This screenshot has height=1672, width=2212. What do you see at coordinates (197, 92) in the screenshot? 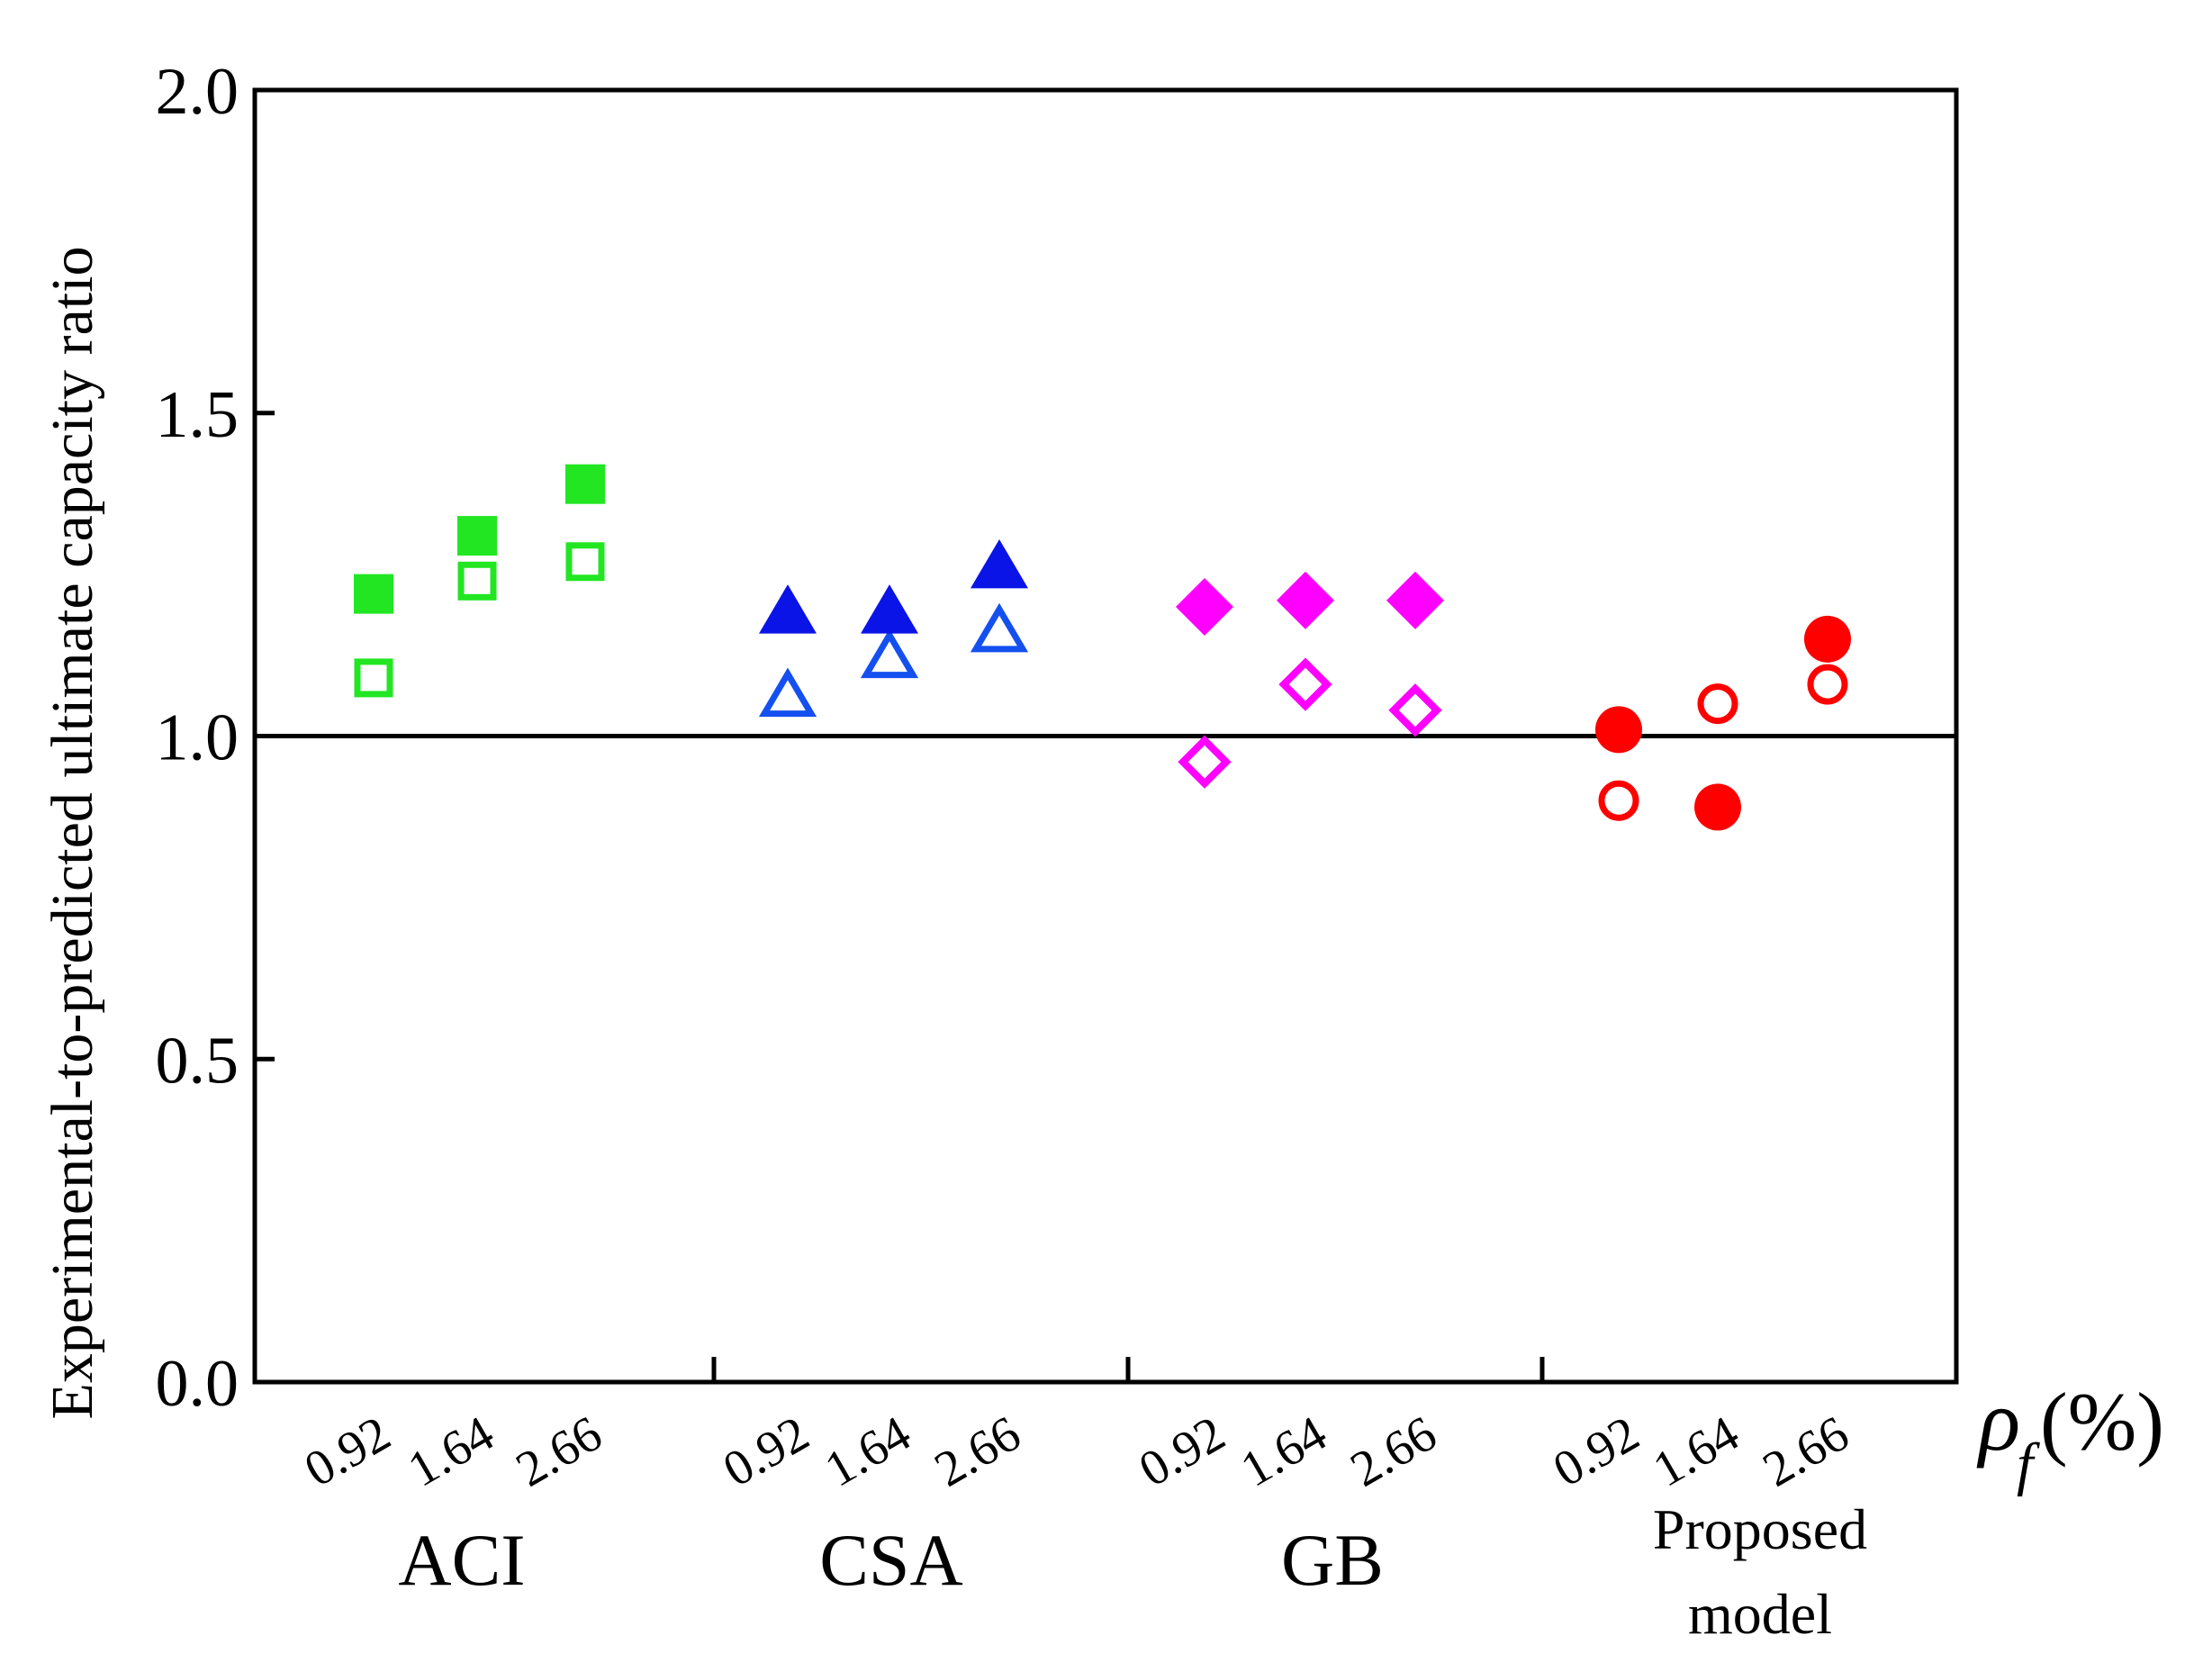
I see `y-tick-label: 2.0` at bounding box center [197, 92].